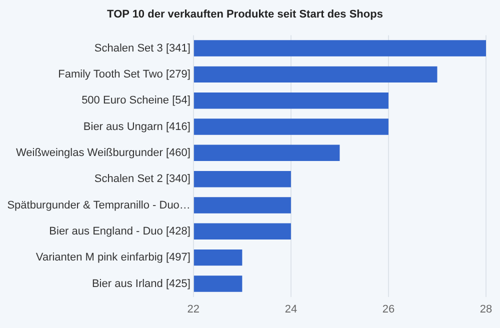 This screenshot has width=500, height=328. Describe the element at coordinates (124, 74) in the screenshot. I see `y-tick-label: Family Tooth Set Two [279]` at that location.